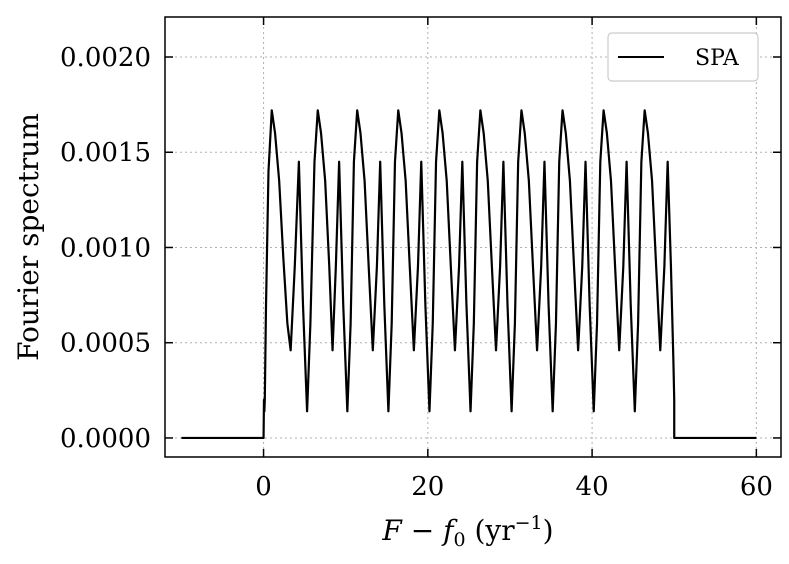 This screenshot has width=789, height=564. I want to click on legend-box, so click(683, 57).